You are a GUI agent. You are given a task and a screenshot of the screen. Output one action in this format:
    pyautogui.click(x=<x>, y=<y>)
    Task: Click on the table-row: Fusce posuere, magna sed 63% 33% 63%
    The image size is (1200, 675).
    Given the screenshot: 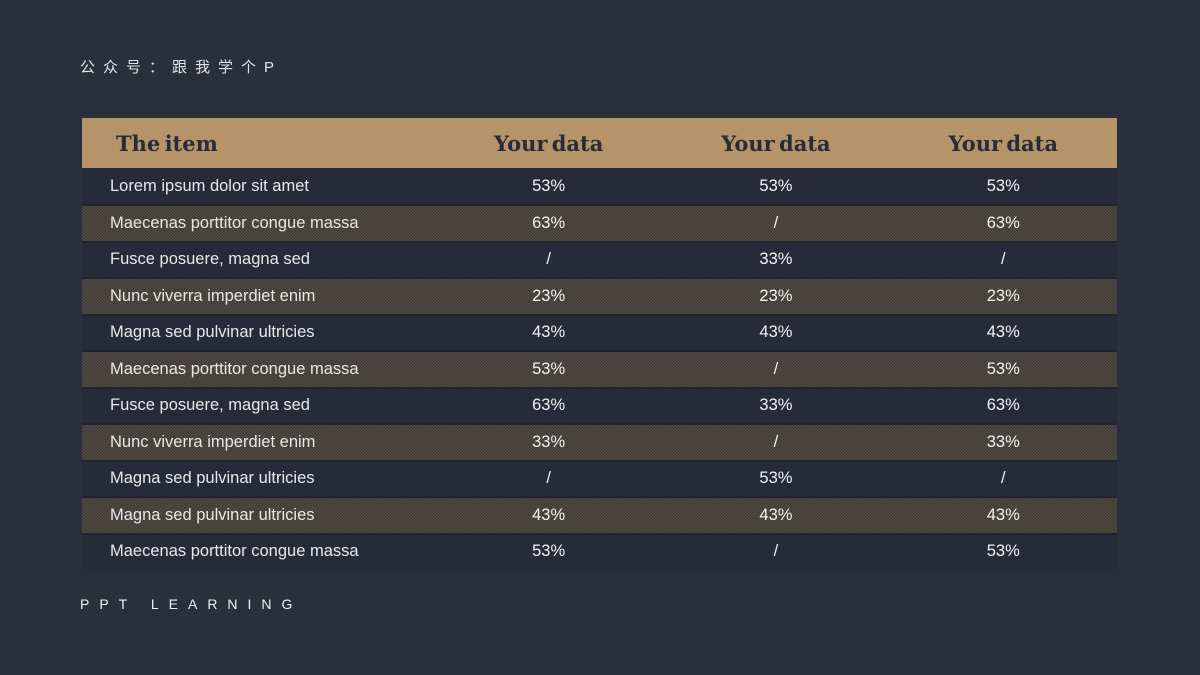 What is the action you would take?
    pyautogui.click(x=599, y=404)
    